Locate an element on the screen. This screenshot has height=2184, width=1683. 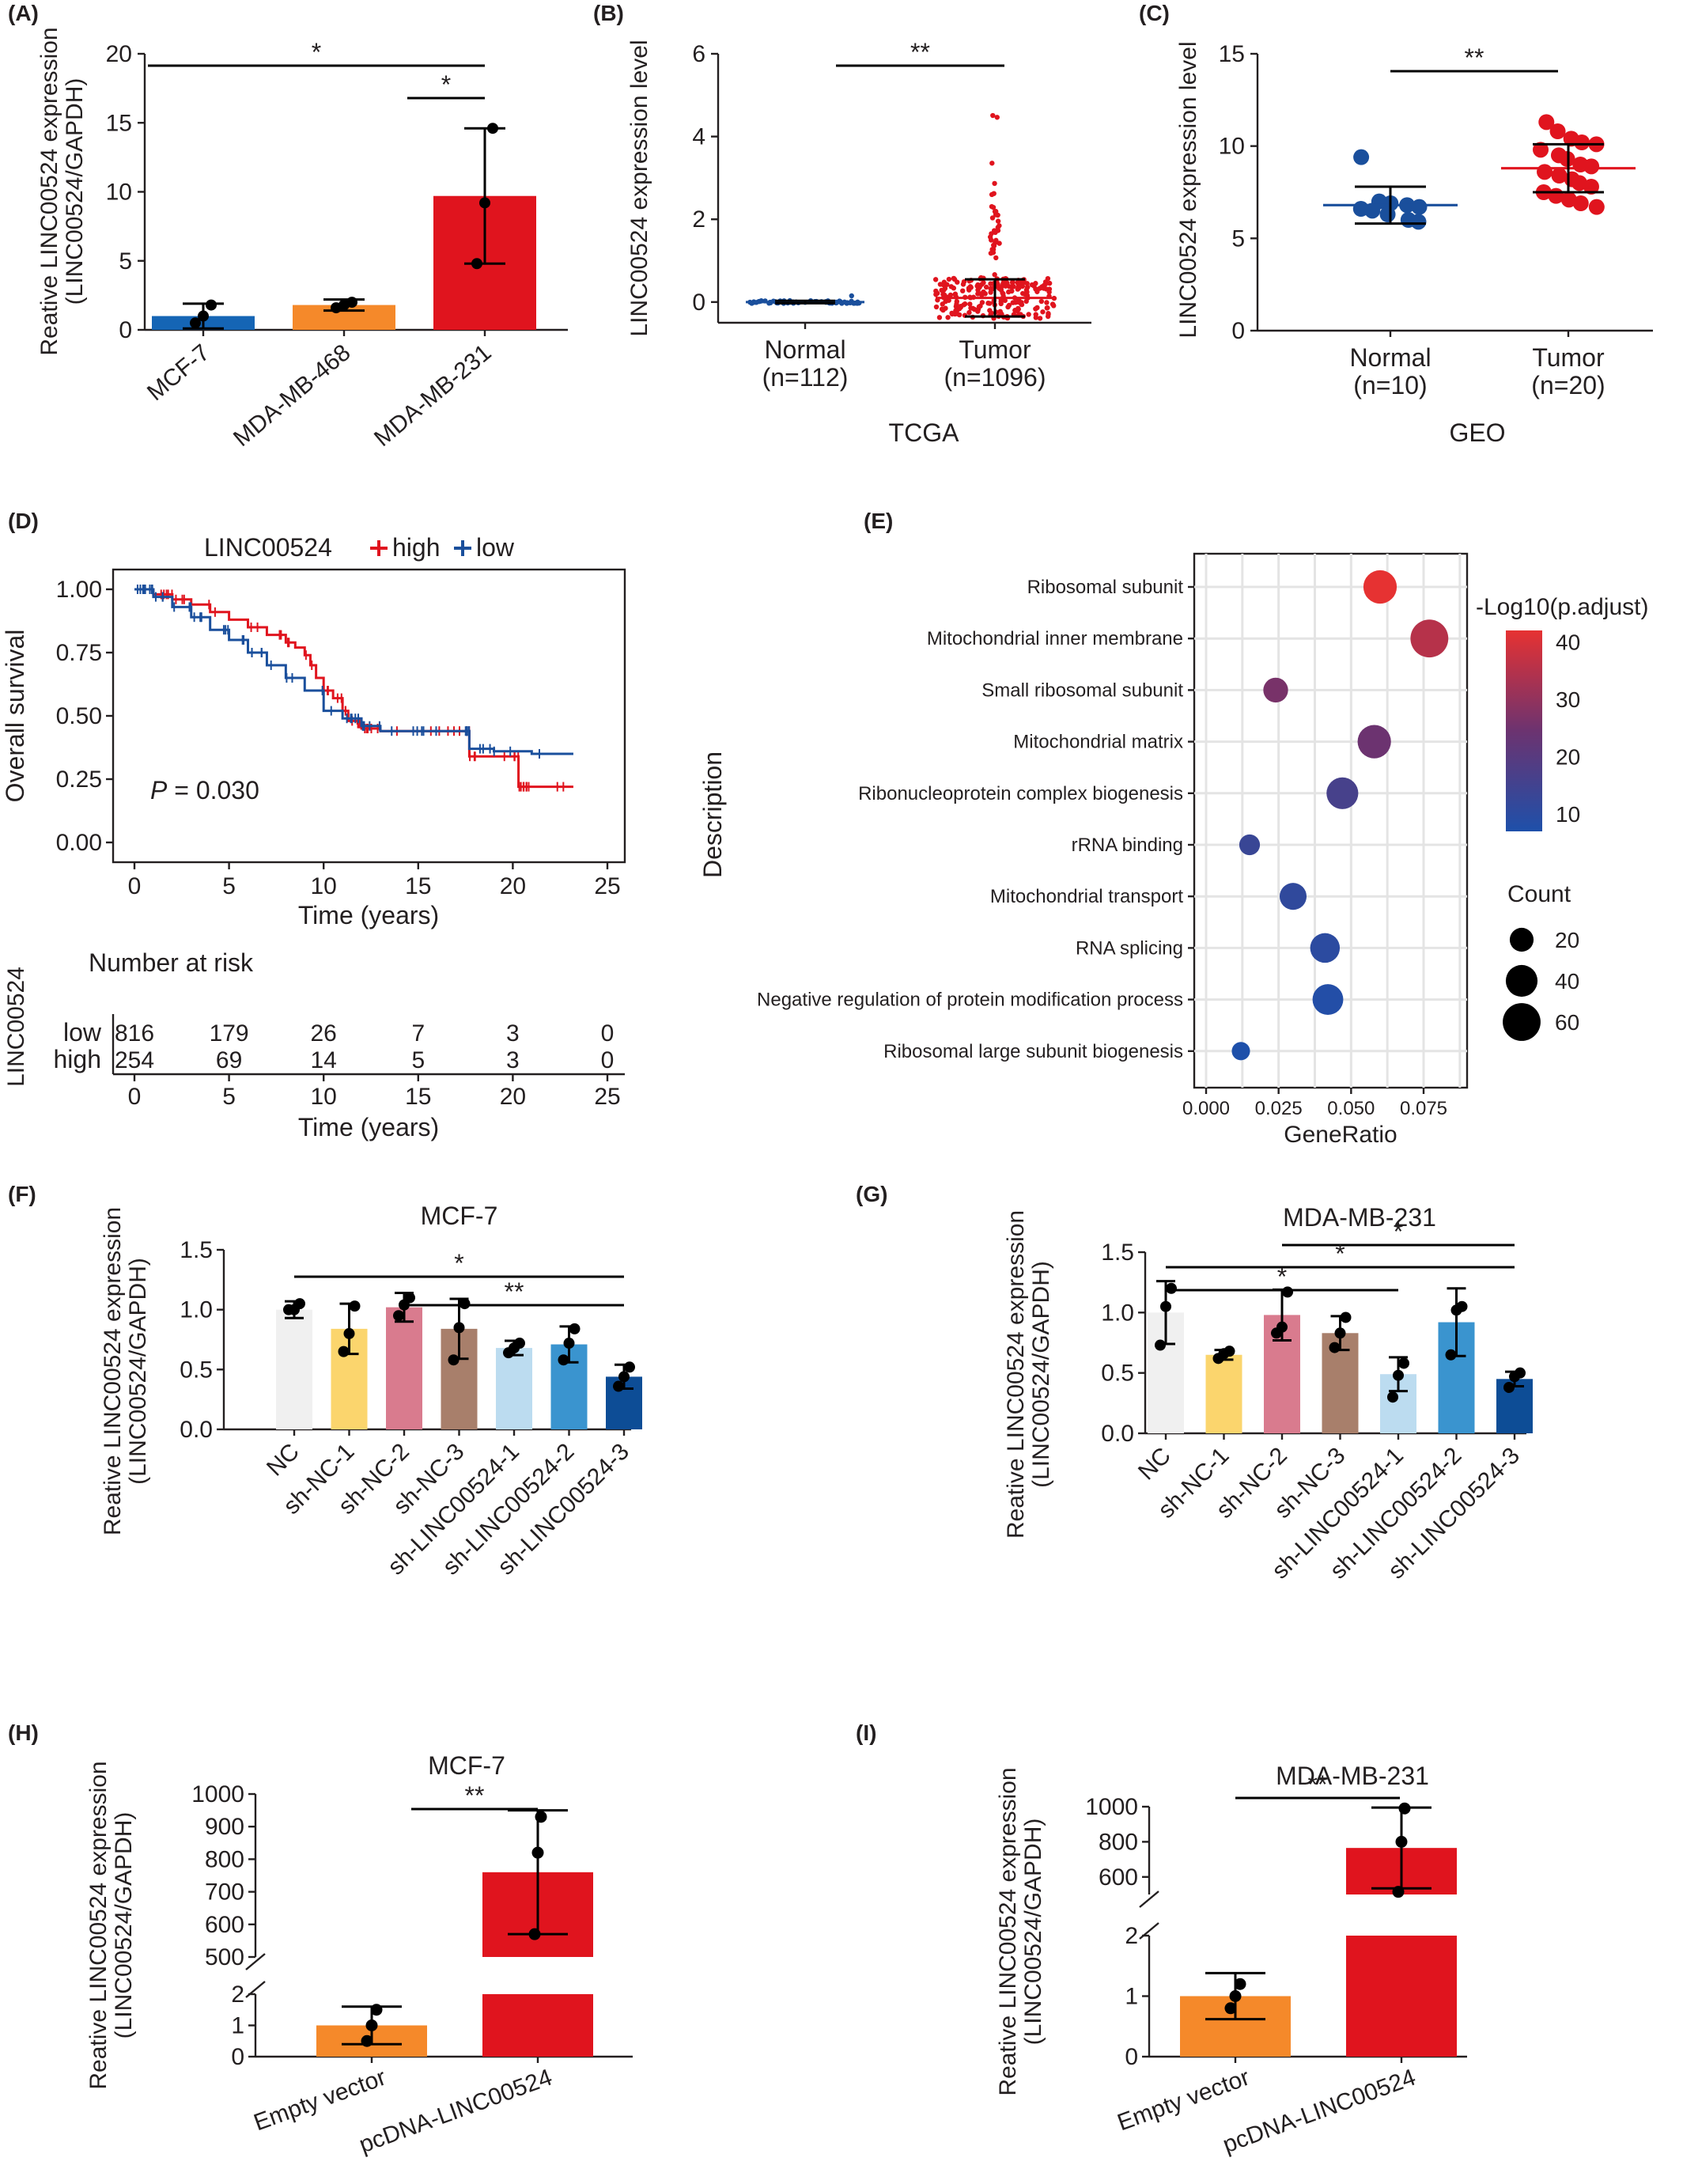
d-x-tick-label: 20 is located at coordinates (513, 886).